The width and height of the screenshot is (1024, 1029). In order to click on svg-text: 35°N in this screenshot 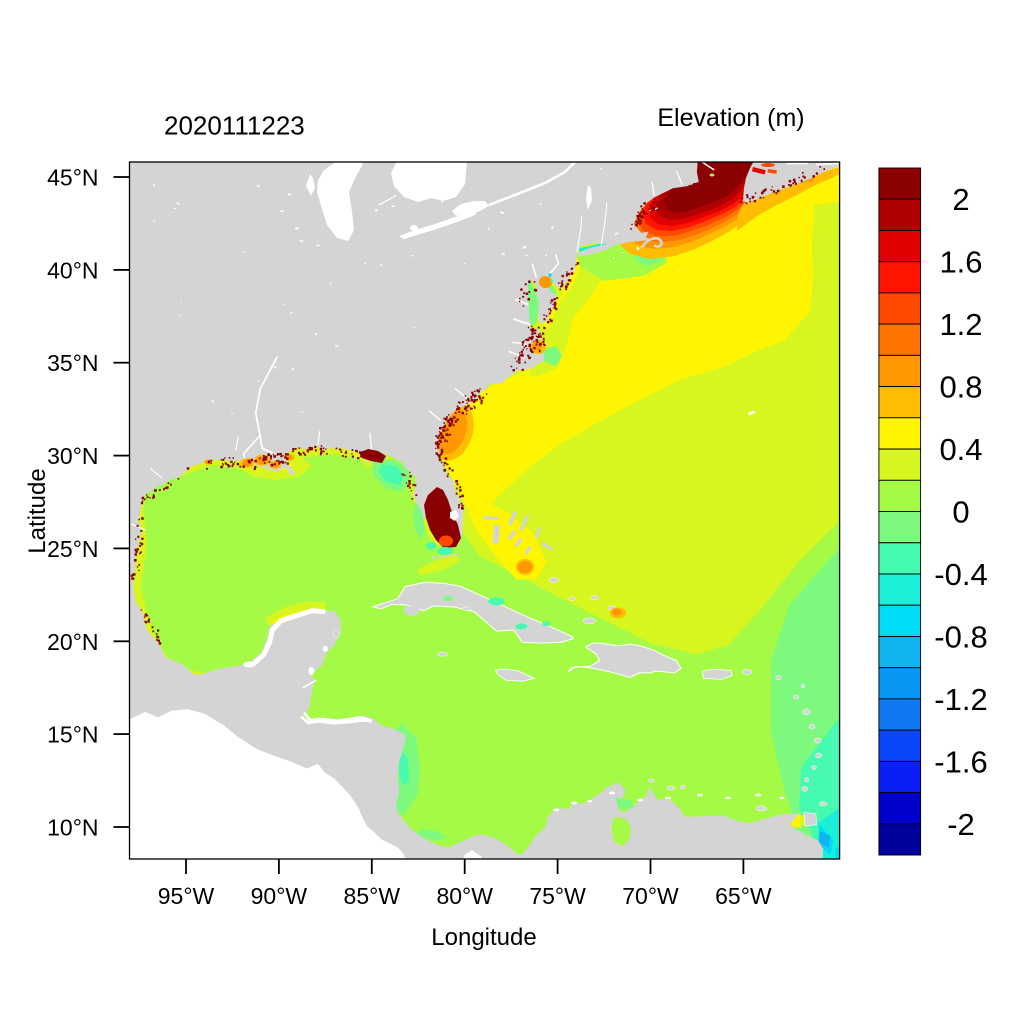, I will do `click(72, 363)`.